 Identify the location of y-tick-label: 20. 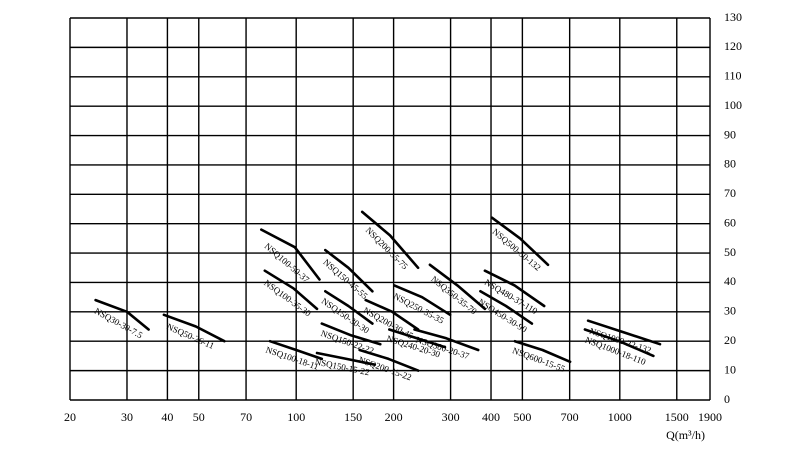
(730, 340).